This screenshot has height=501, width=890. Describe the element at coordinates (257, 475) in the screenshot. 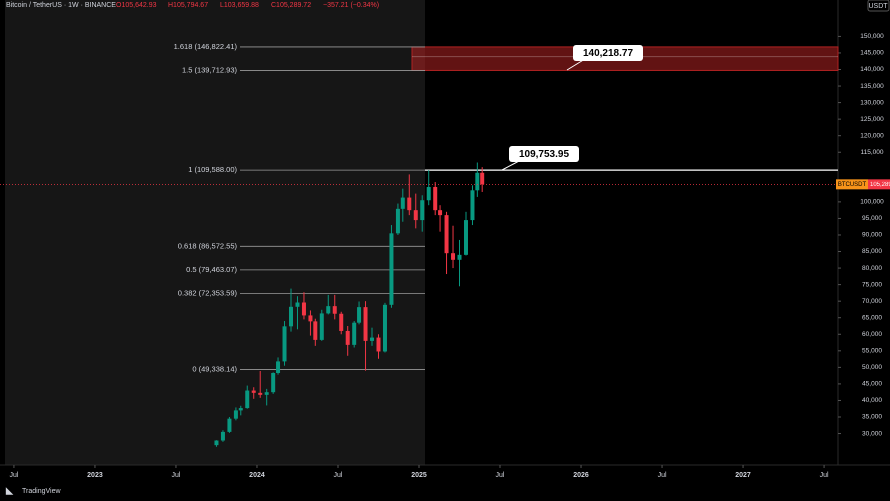

I see `x-tick-label: 2024` at that location.